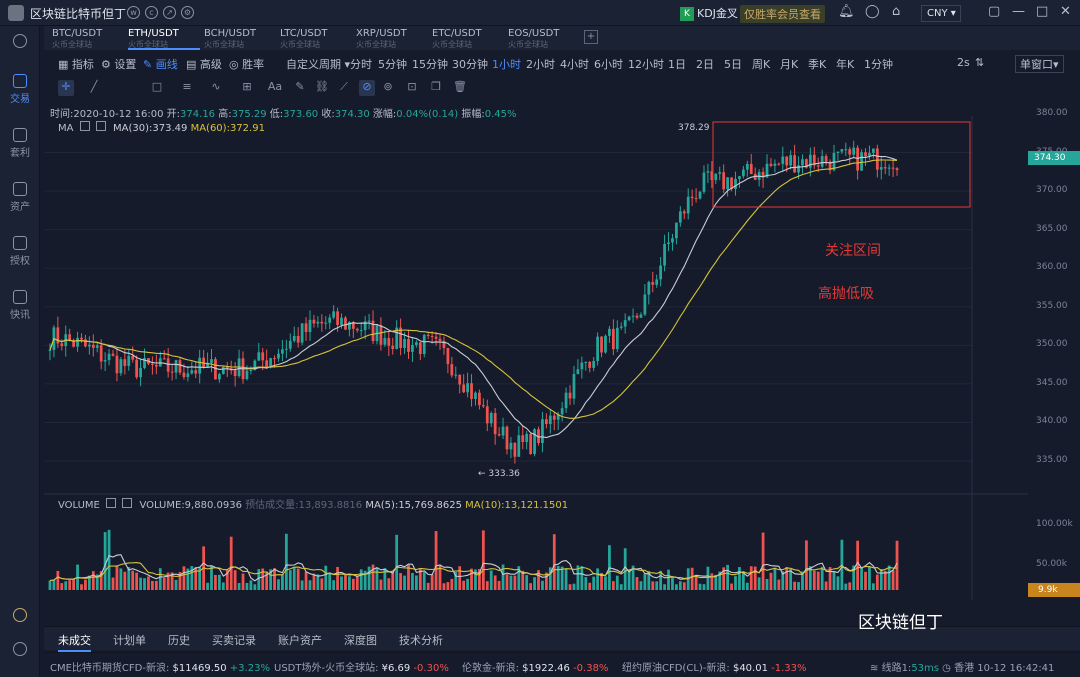 The height and width of the screenshot is (677, 1080). Describe the element at coordinates (1042, 11) in the screenshot. I see `maximize-icon: □` at that location.